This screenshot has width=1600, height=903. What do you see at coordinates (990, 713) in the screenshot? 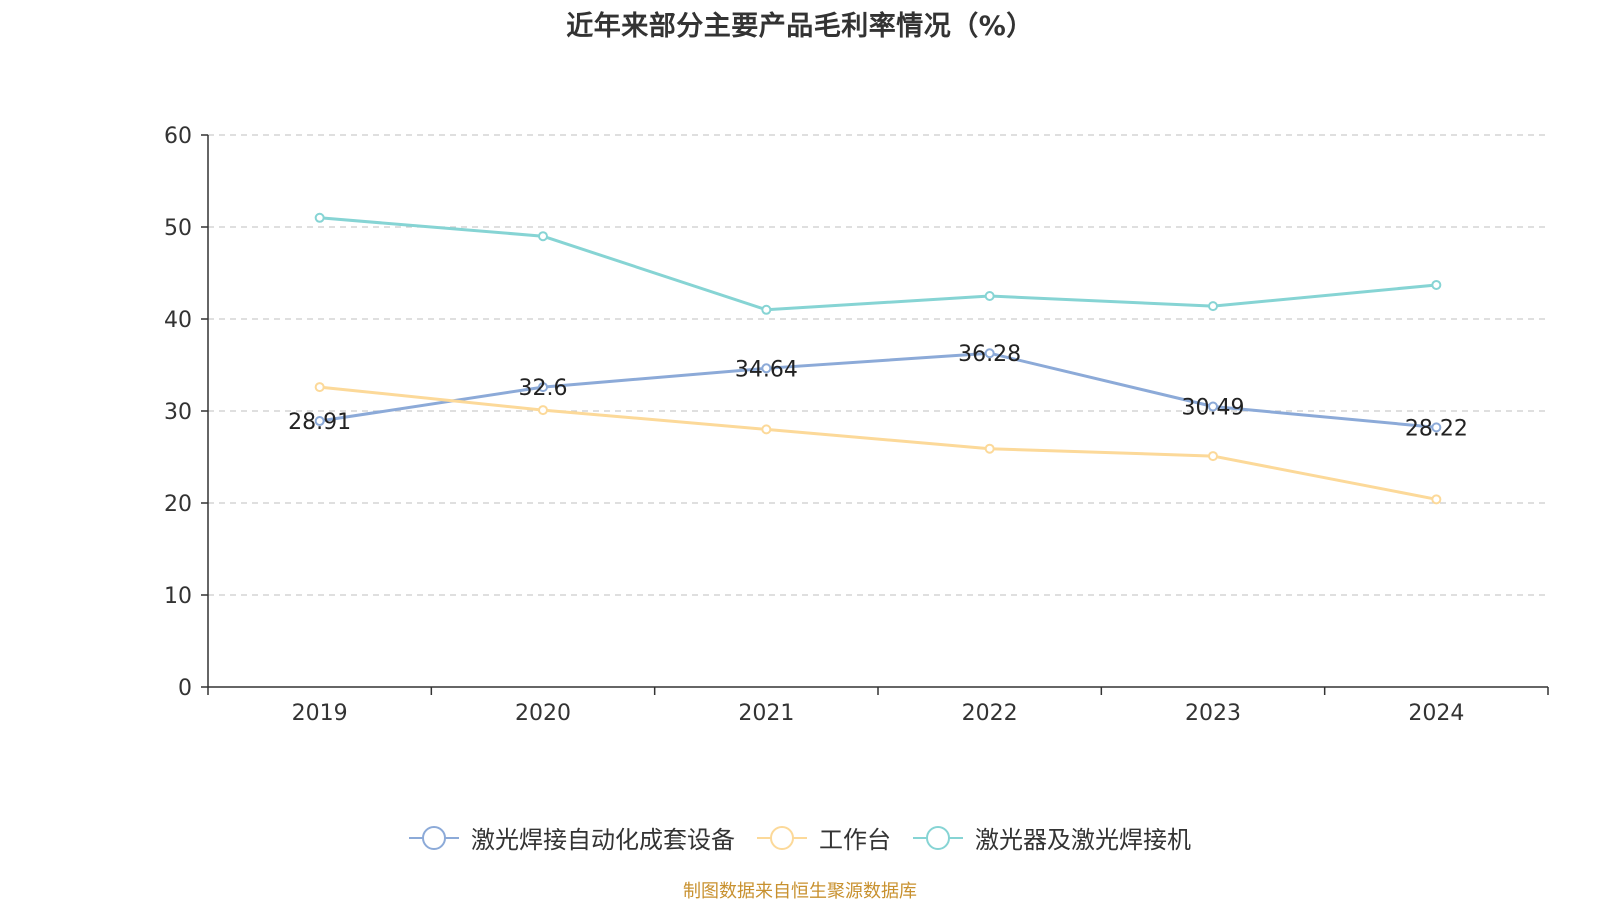
I see `x-tick-label: 2022` at bounding box center [990, 713].